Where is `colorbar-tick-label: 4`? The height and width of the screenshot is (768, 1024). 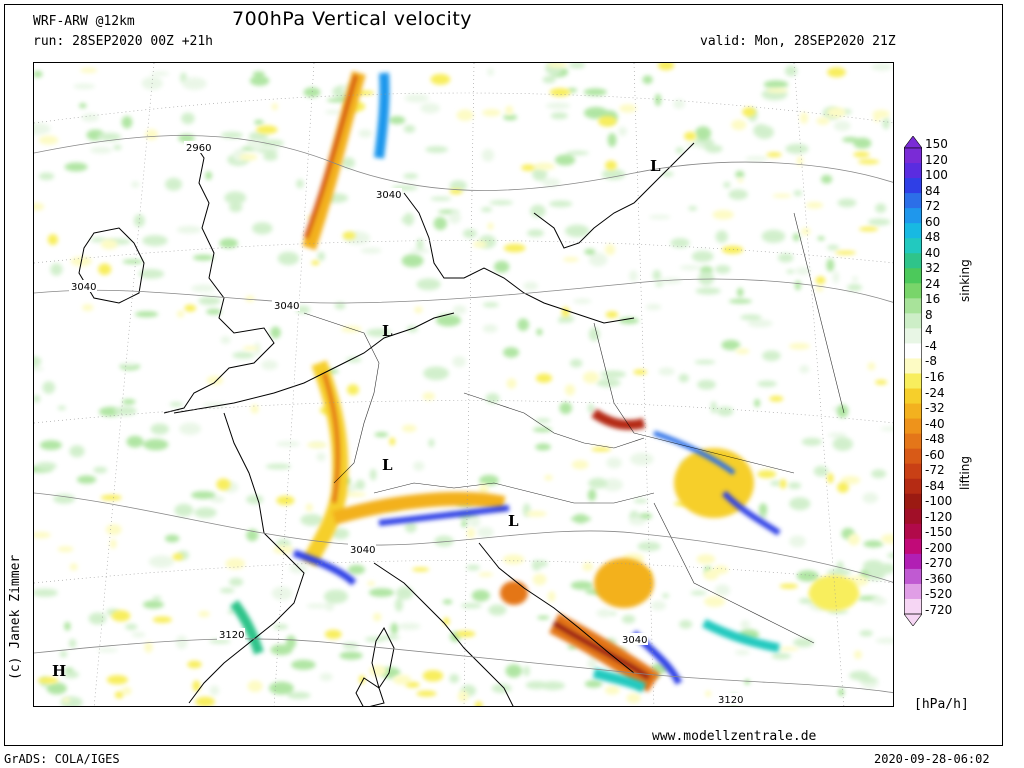 colorbar-tick-label: 4 is located at coordinates (929, 330).